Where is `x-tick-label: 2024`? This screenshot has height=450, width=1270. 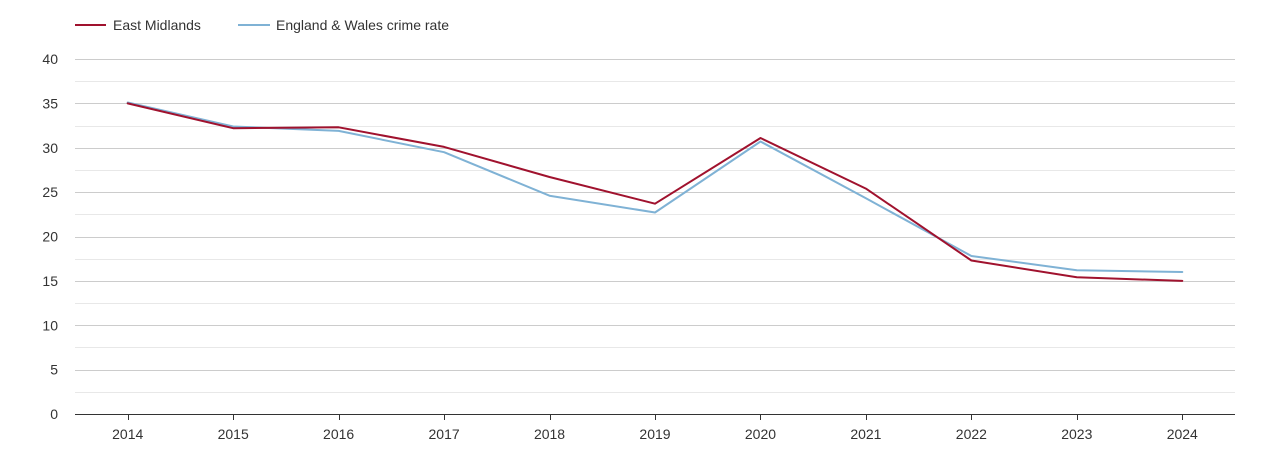
x-tick-label: 2024 is located at coordinates (1182, 434).